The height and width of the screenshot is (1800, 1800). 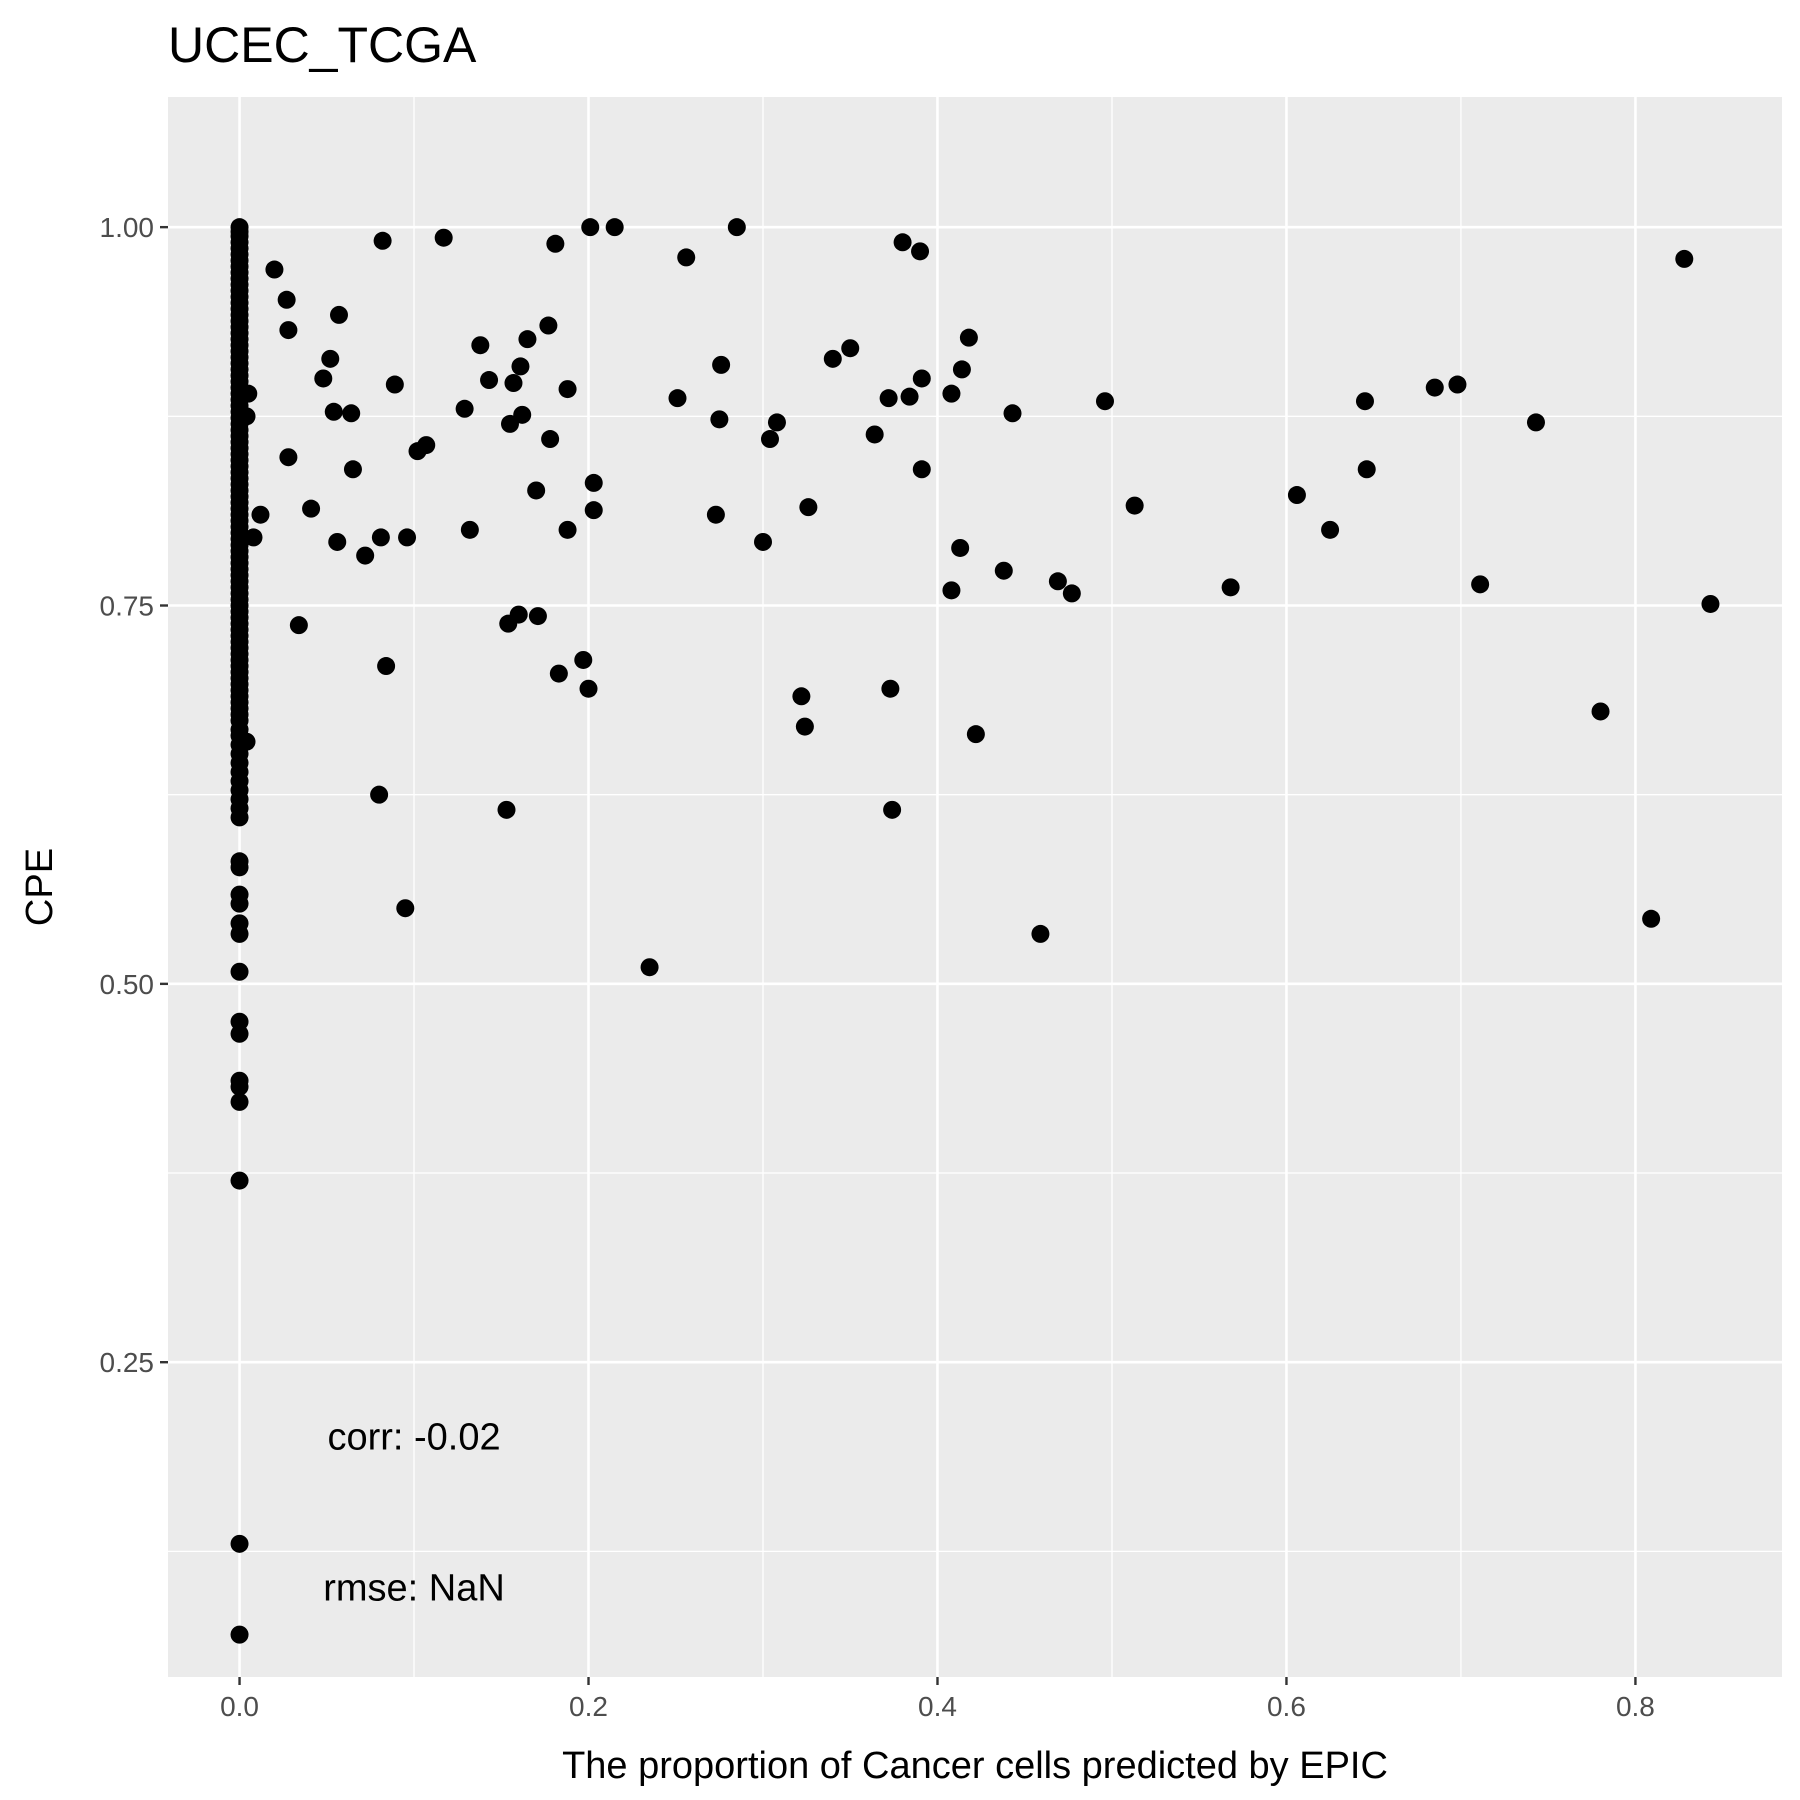 I want to click on annotations: corr: -0.02 rmse: NaN, so click(x=414, y=1512).